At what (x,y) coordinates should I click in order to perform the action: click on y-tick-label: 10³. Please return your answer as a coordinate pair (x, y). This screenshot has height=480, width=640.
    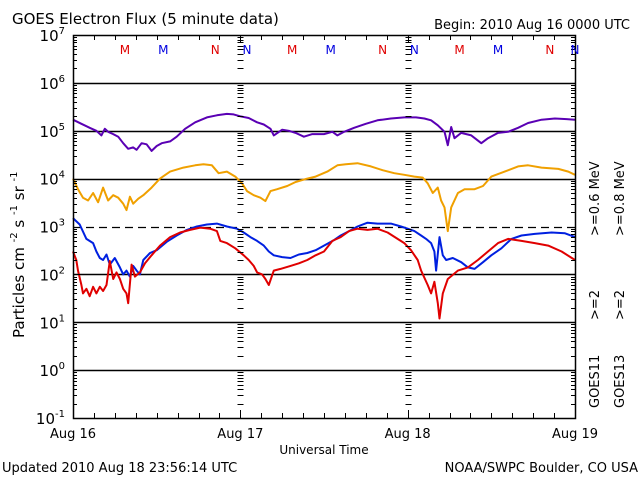
    Looking at the image, I should click on (52, 227).